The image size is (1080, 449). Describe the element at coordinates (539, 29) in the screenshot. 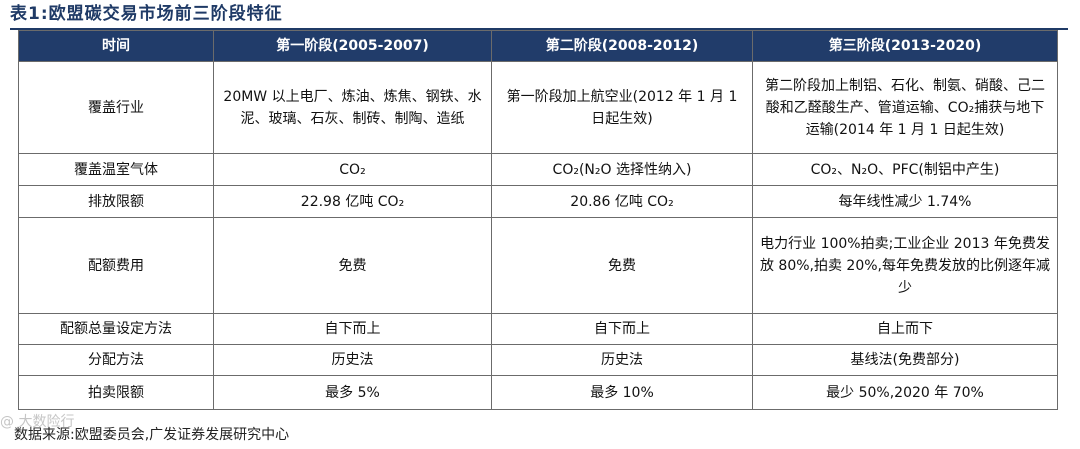

I see `title-divider` at that location.